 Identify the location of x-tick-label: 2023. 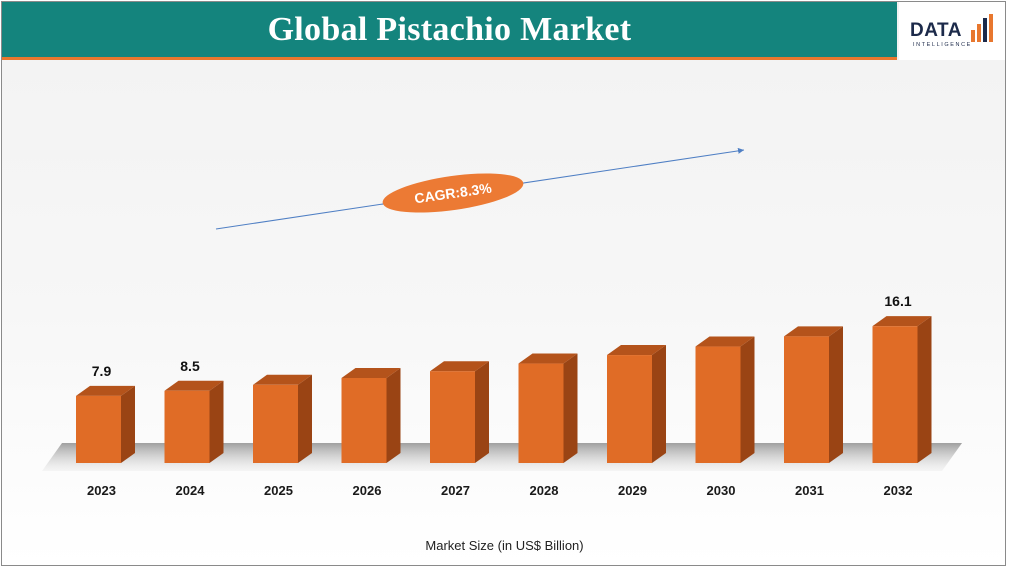
(101, 490).